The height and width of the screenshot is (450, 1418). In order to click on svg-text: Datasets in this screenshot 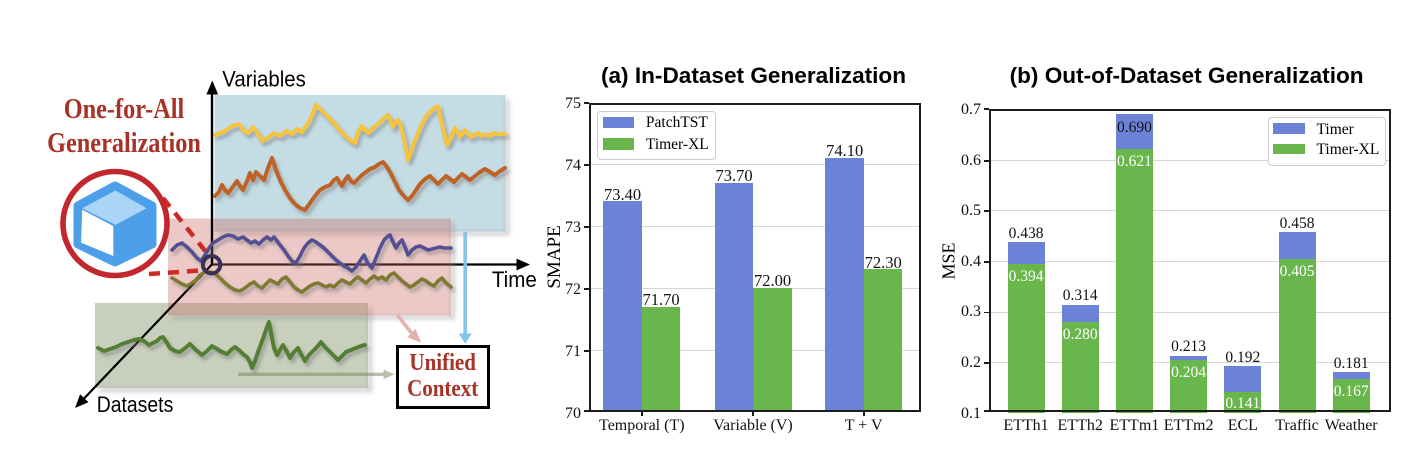, I will do `click(135, 404)`.